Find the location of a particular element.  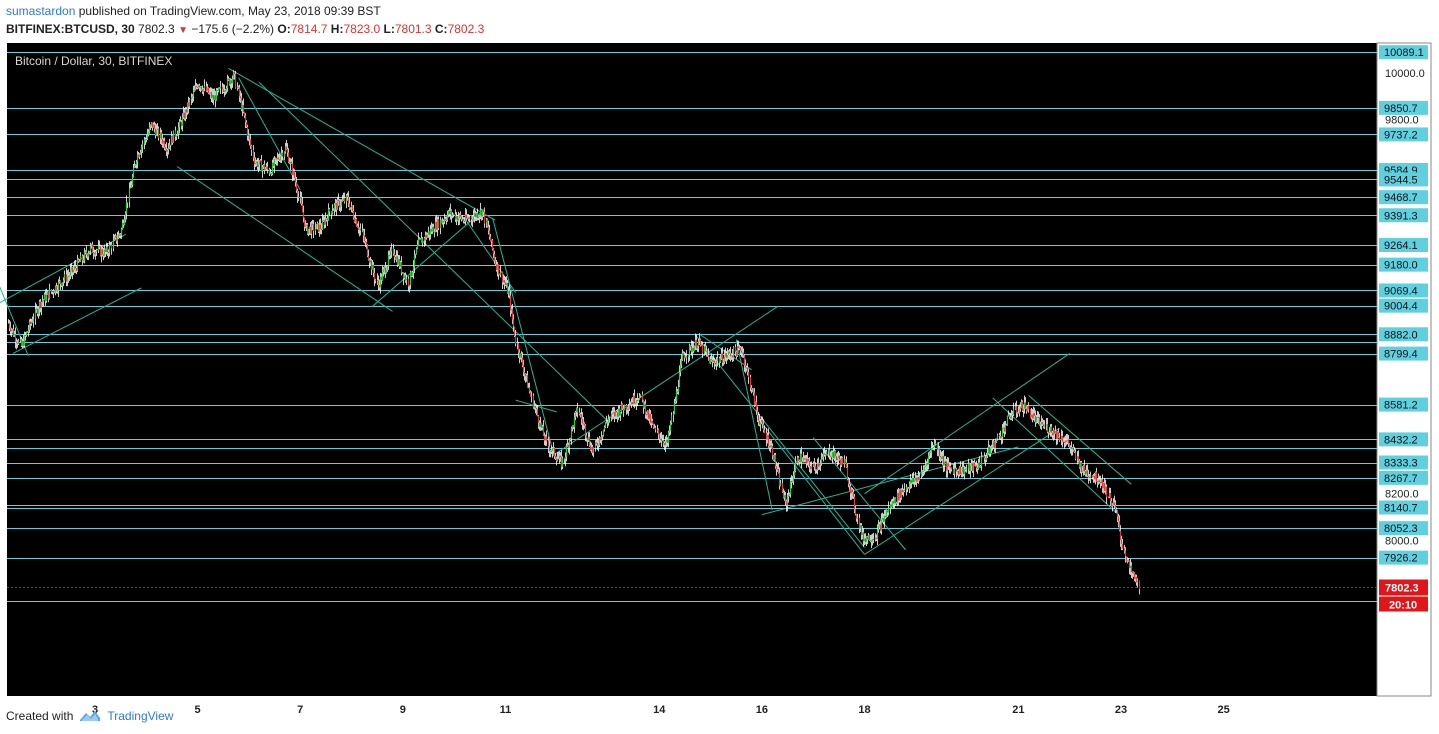

tradingview-link: TradingView is located at coordinates (126, 716).